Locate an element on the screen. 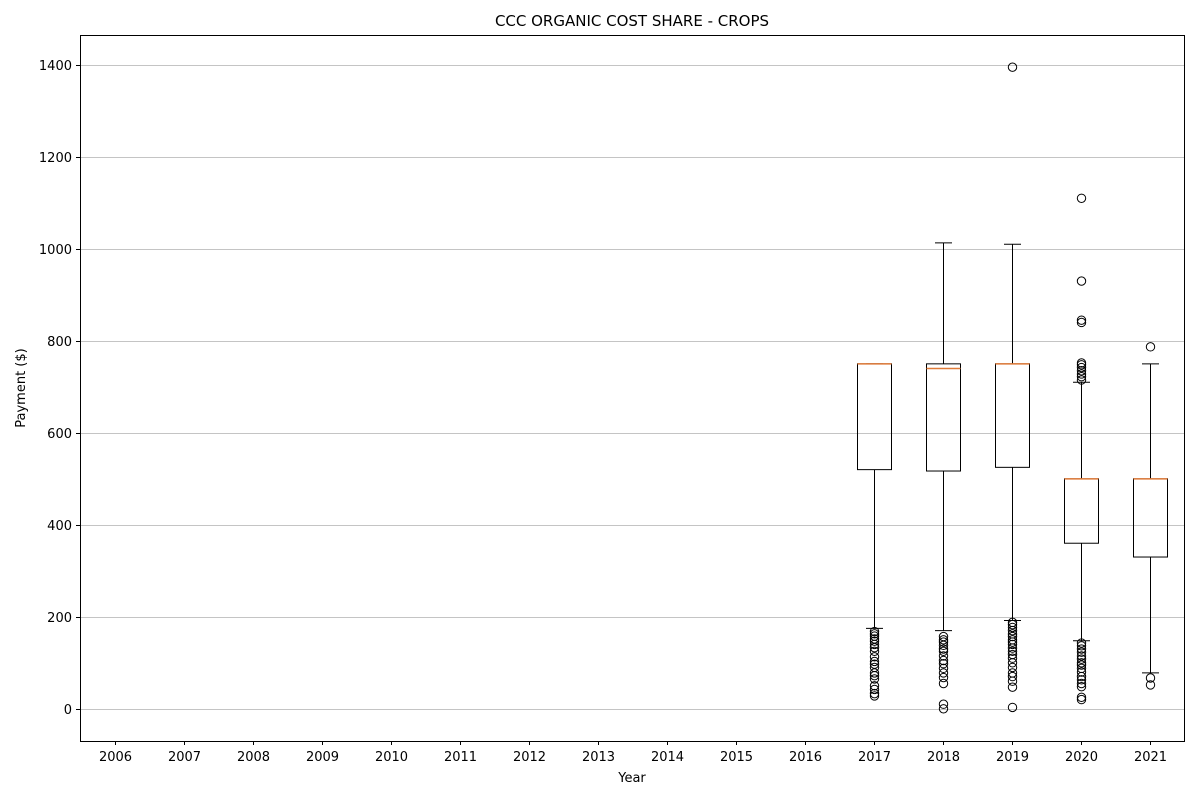  x-tick-label: 2021 is located at coordinates (1150, 757).